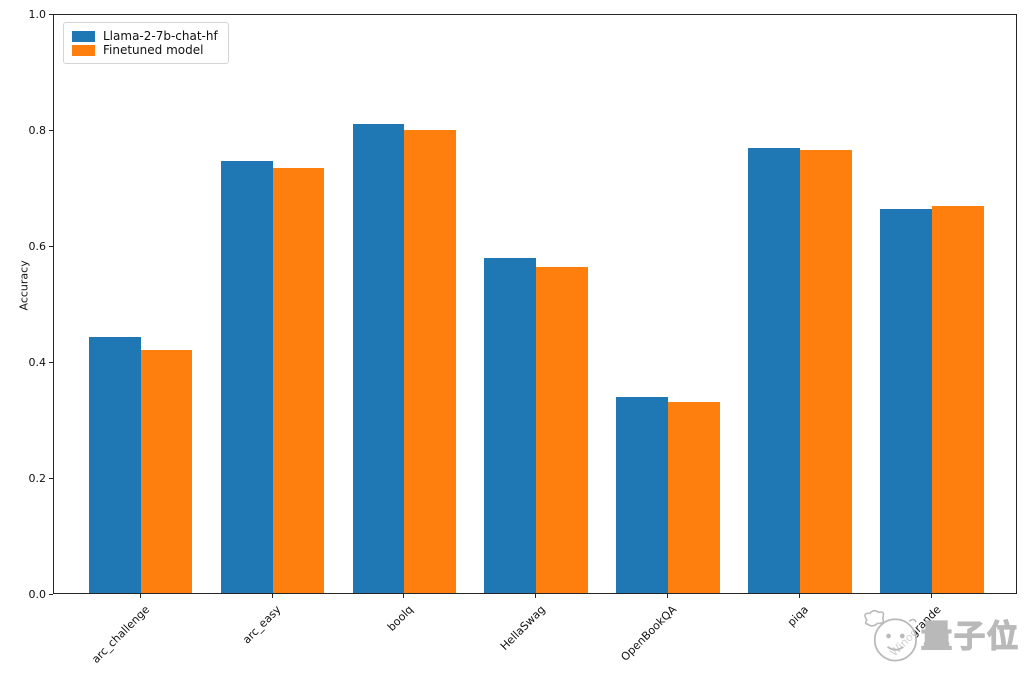  Describe the element at coordinates (120, 634) in the screenshot. I see `x-tick-label-arc_challenge: arc_challenge` at that location.